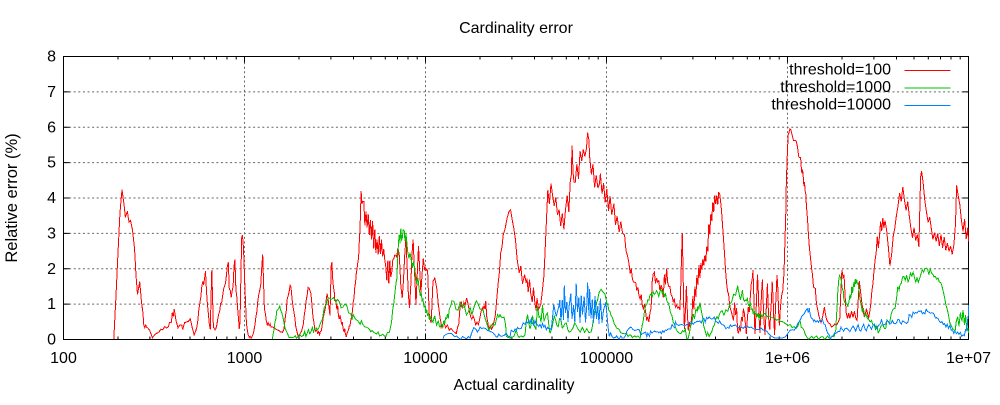 The height and width of the screenshot is (405, 1000). I want to click on svg-text: 4, so click(51, 198).